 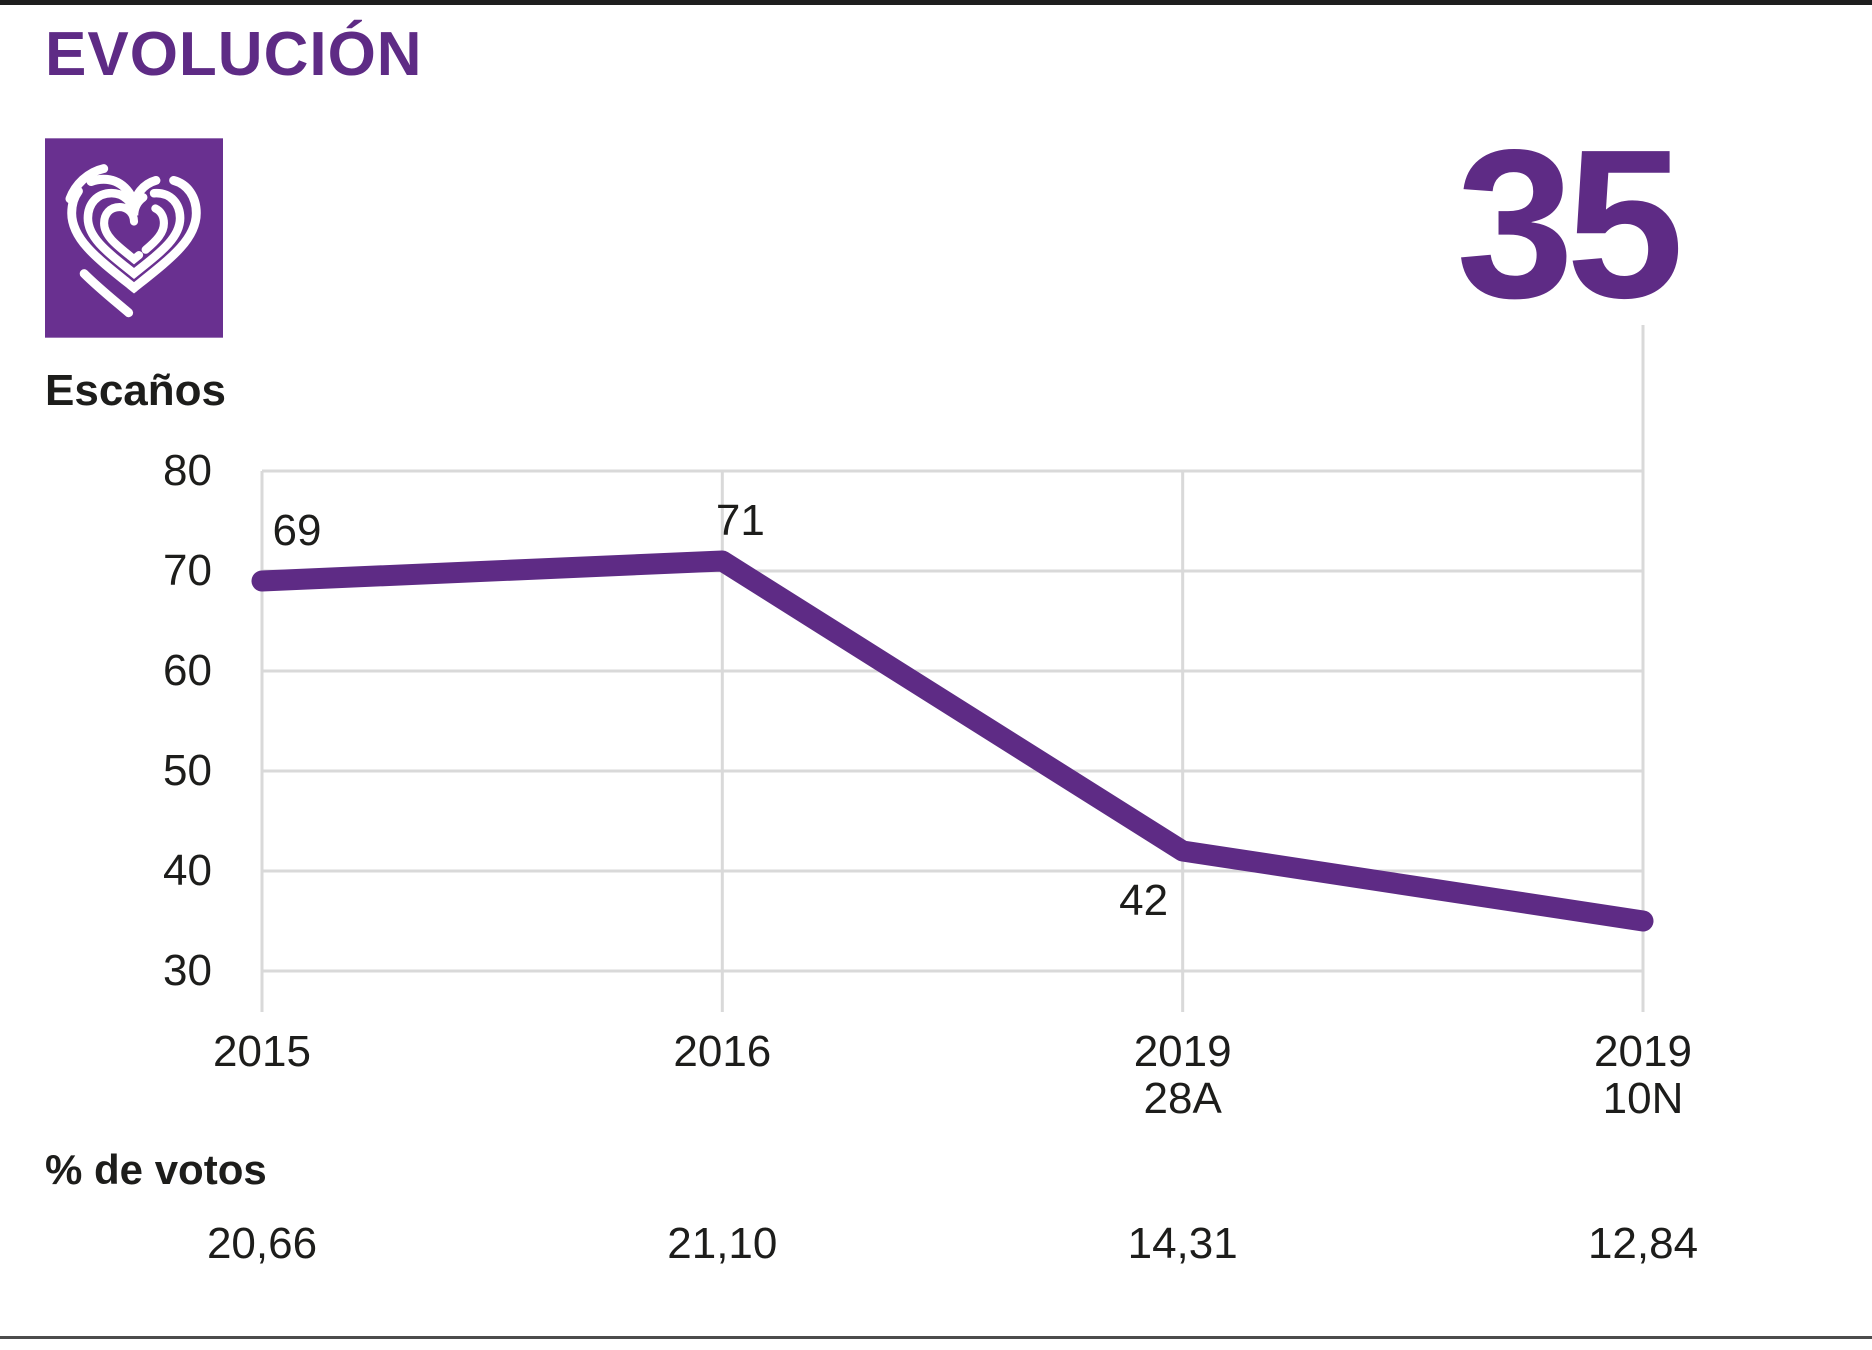 I want to click on latest-seats-value: 35, so click(x=1570, y=223).